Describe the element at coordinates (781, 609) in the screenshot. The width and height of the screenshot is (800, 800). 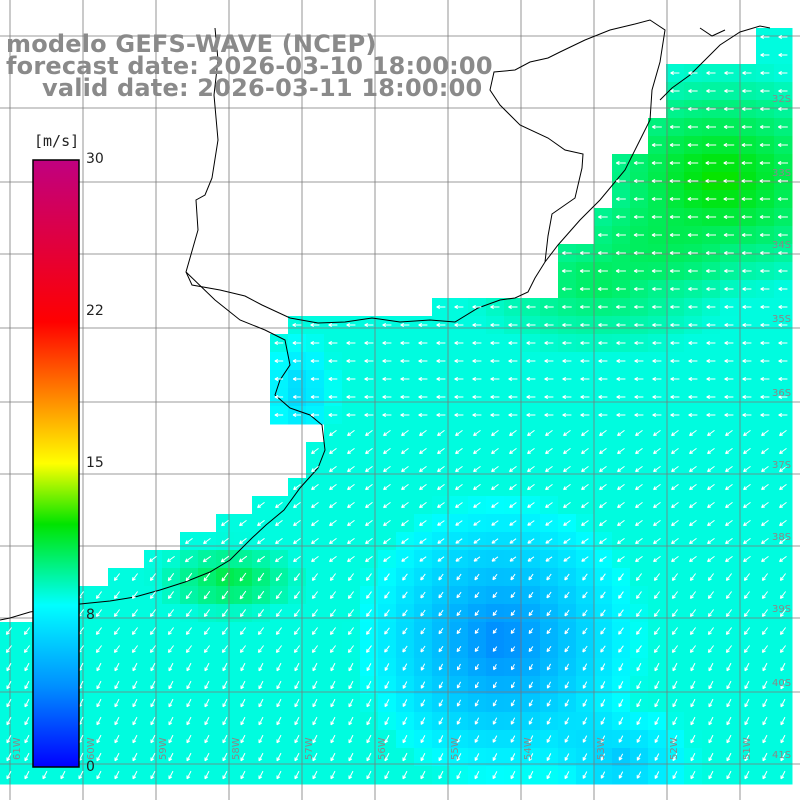
I see `lat-label: 39S` at that location.